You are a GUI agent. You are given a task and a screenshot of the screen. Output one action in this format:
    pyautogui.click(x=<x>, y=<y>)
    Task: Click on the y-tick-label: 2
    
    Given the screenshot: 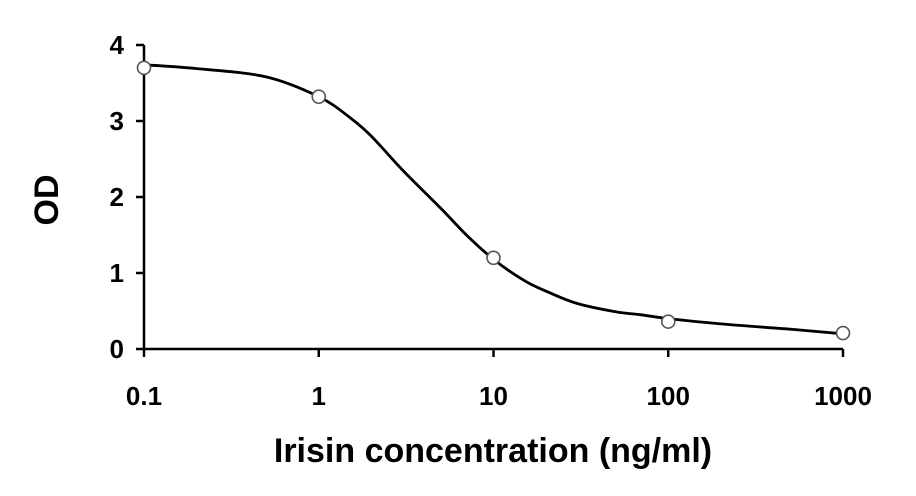 What is the action you would take?
    pyautogui.click(x=117, y=197)
    